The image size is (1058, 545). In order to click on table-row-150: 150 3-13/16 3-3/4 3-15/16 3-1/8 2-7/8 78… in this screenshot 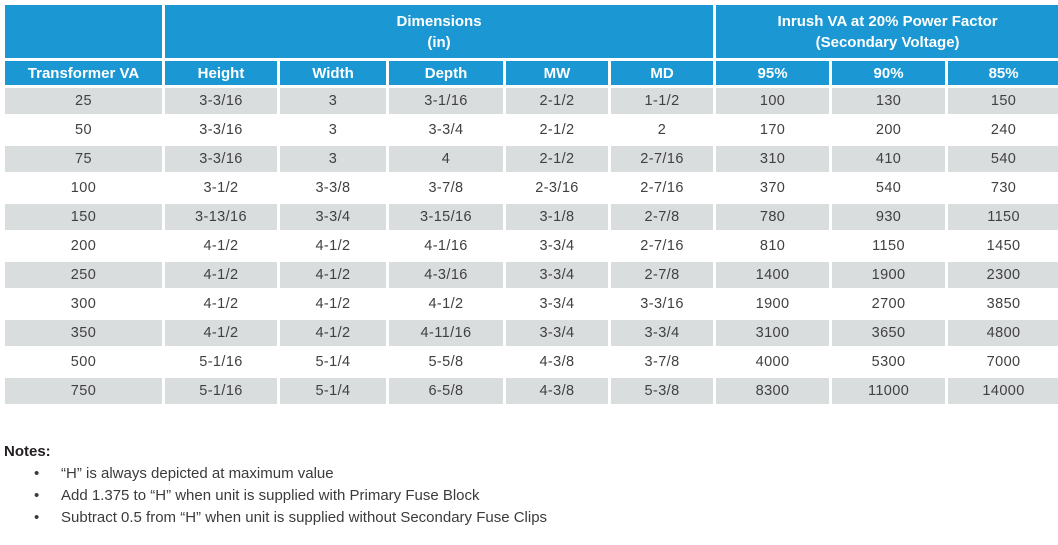, I will do `click(531, 217)`.